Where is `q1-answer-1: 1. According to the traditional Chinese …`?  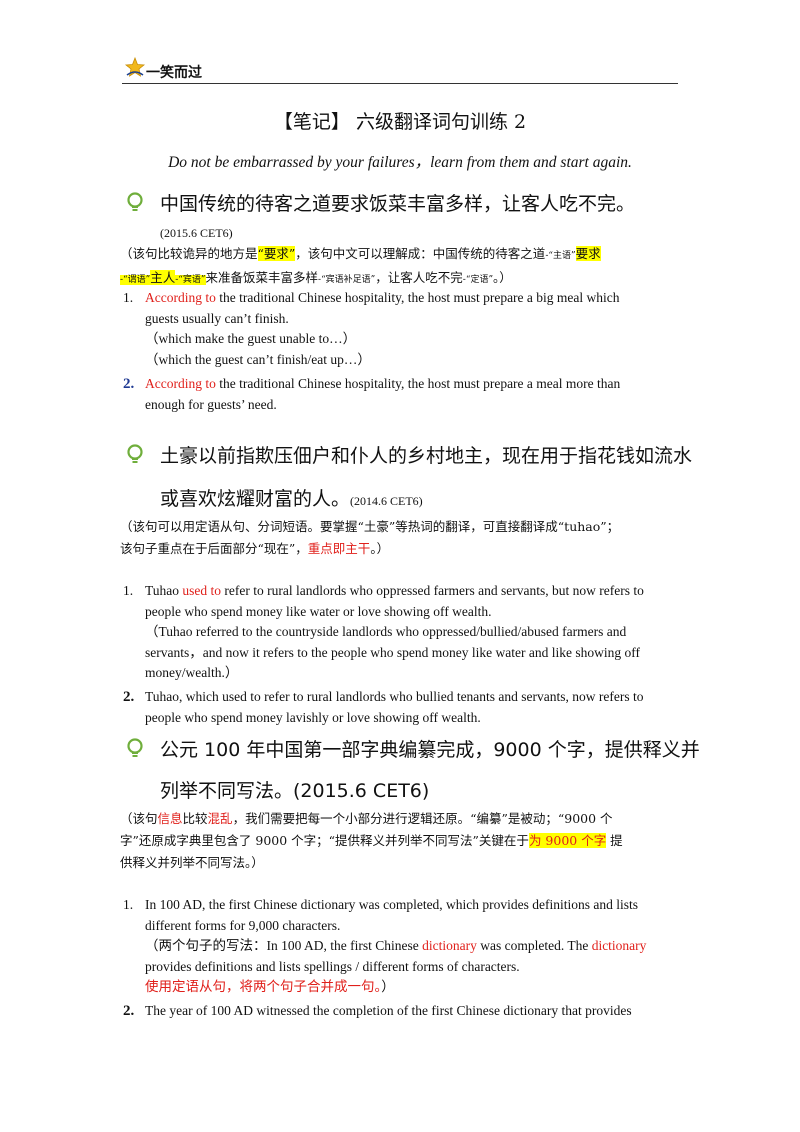 q1-answer-1: 1. According to the traditional Chinese … is located at coordinates (371, 328).